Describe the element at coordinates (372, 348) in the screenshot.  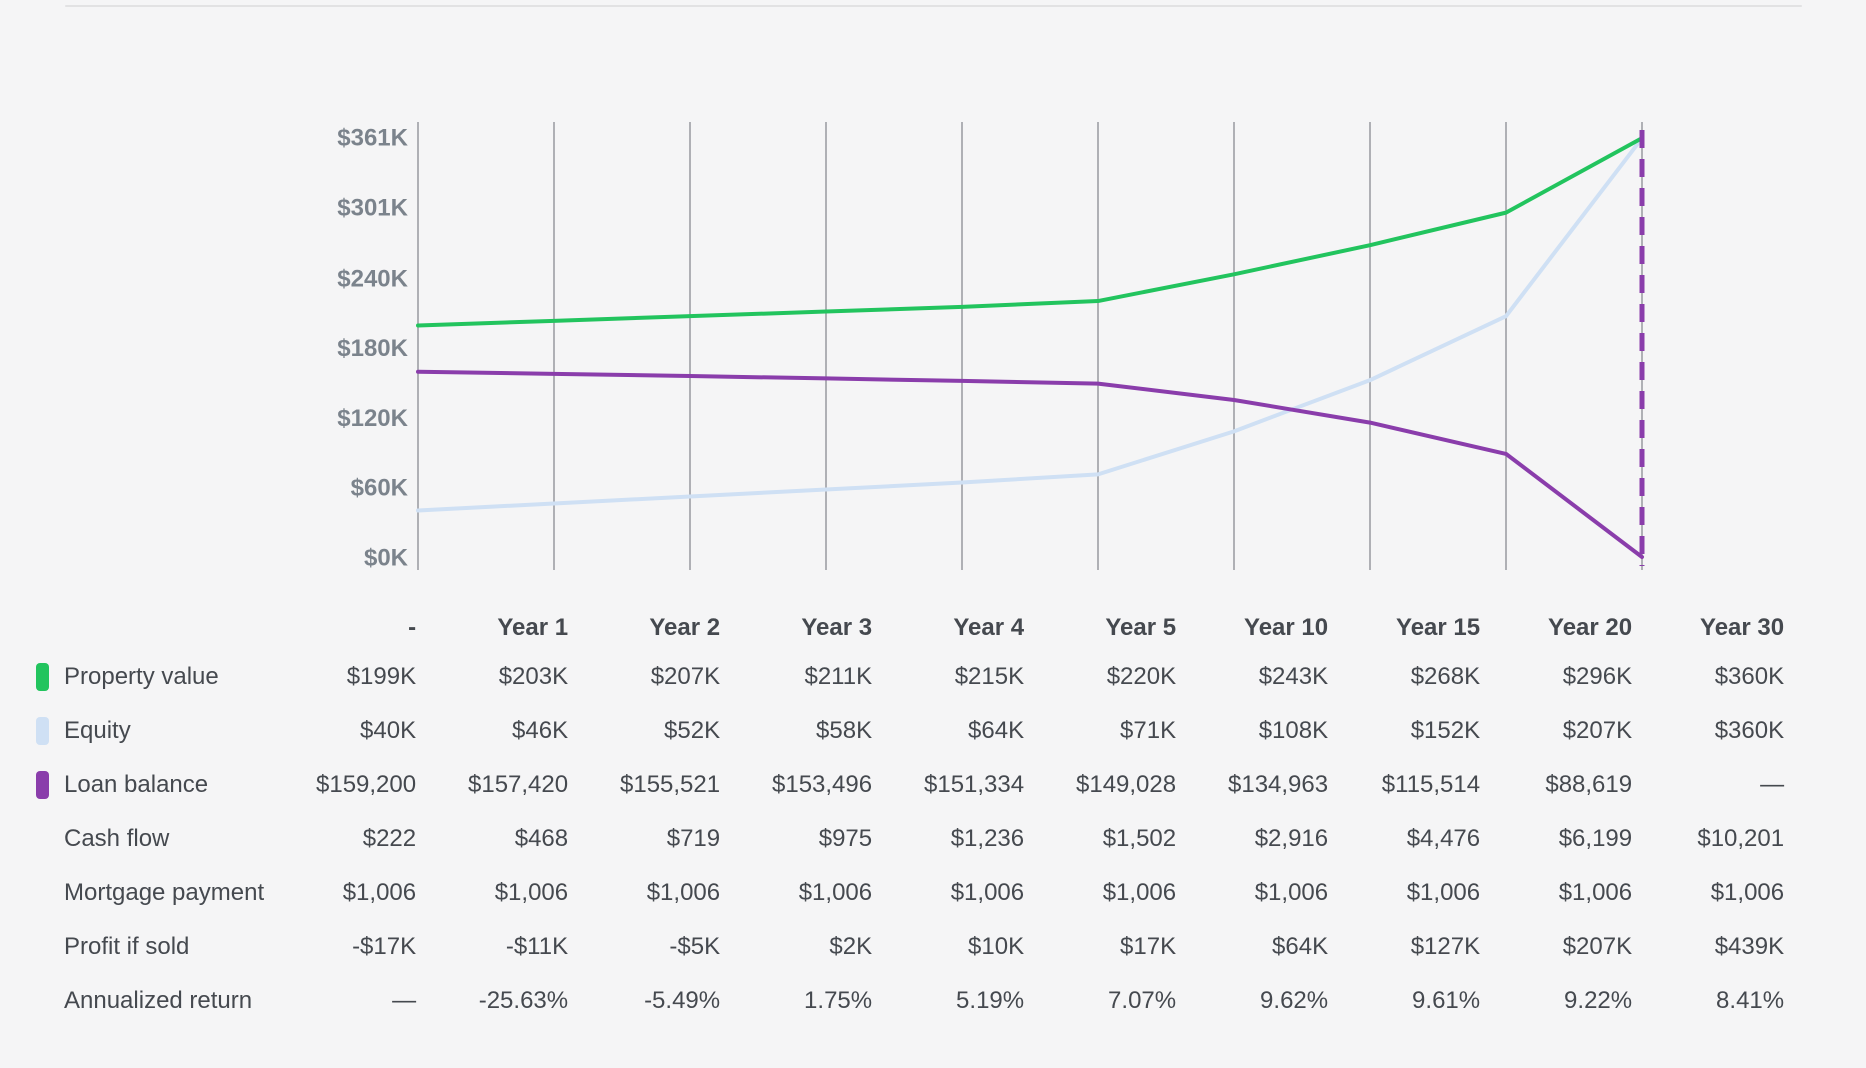
I see `y-axis-tick-label: $180K` at that location.